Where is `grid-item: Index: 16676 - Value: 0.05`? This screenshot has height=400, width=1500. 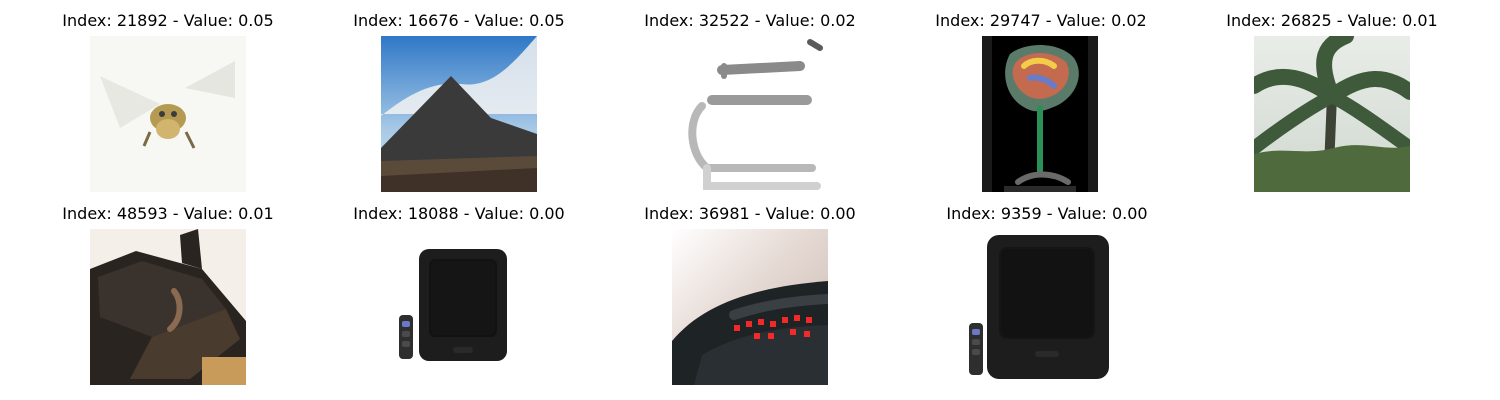 grid-item: Index: 16676 - Value: 0.05 is located at coordinates (459, 102).